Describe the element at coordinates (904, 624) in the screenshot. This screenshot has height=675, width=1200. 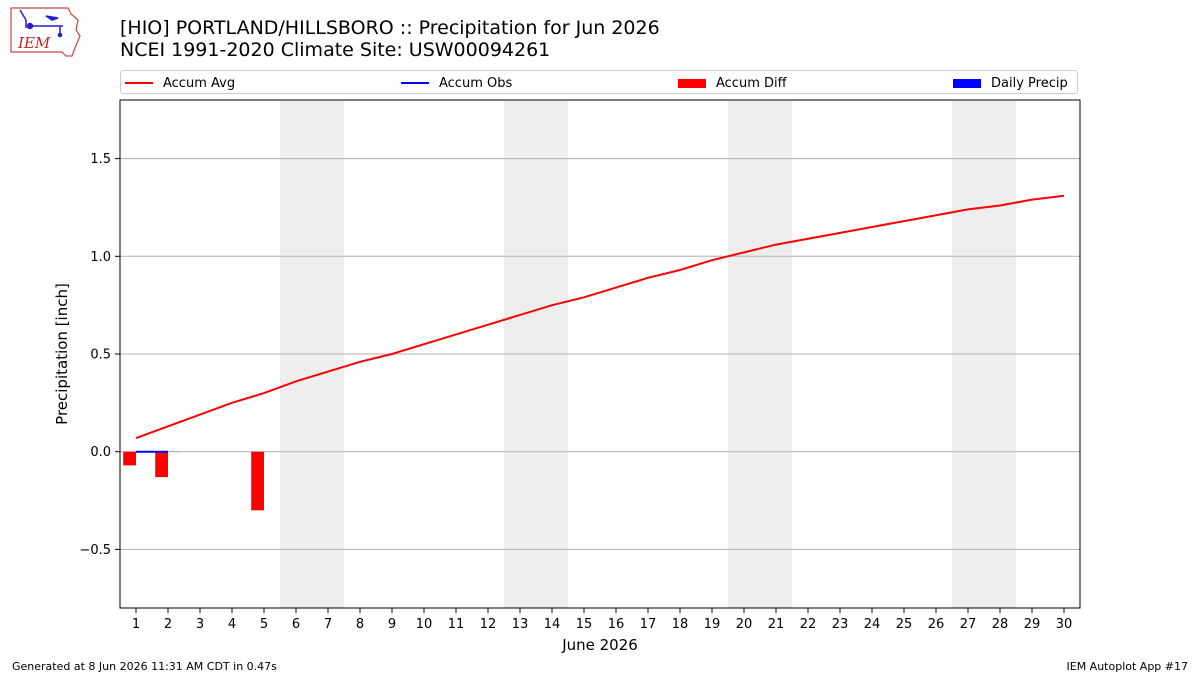
I see `x-tick-label: 25` at that location.